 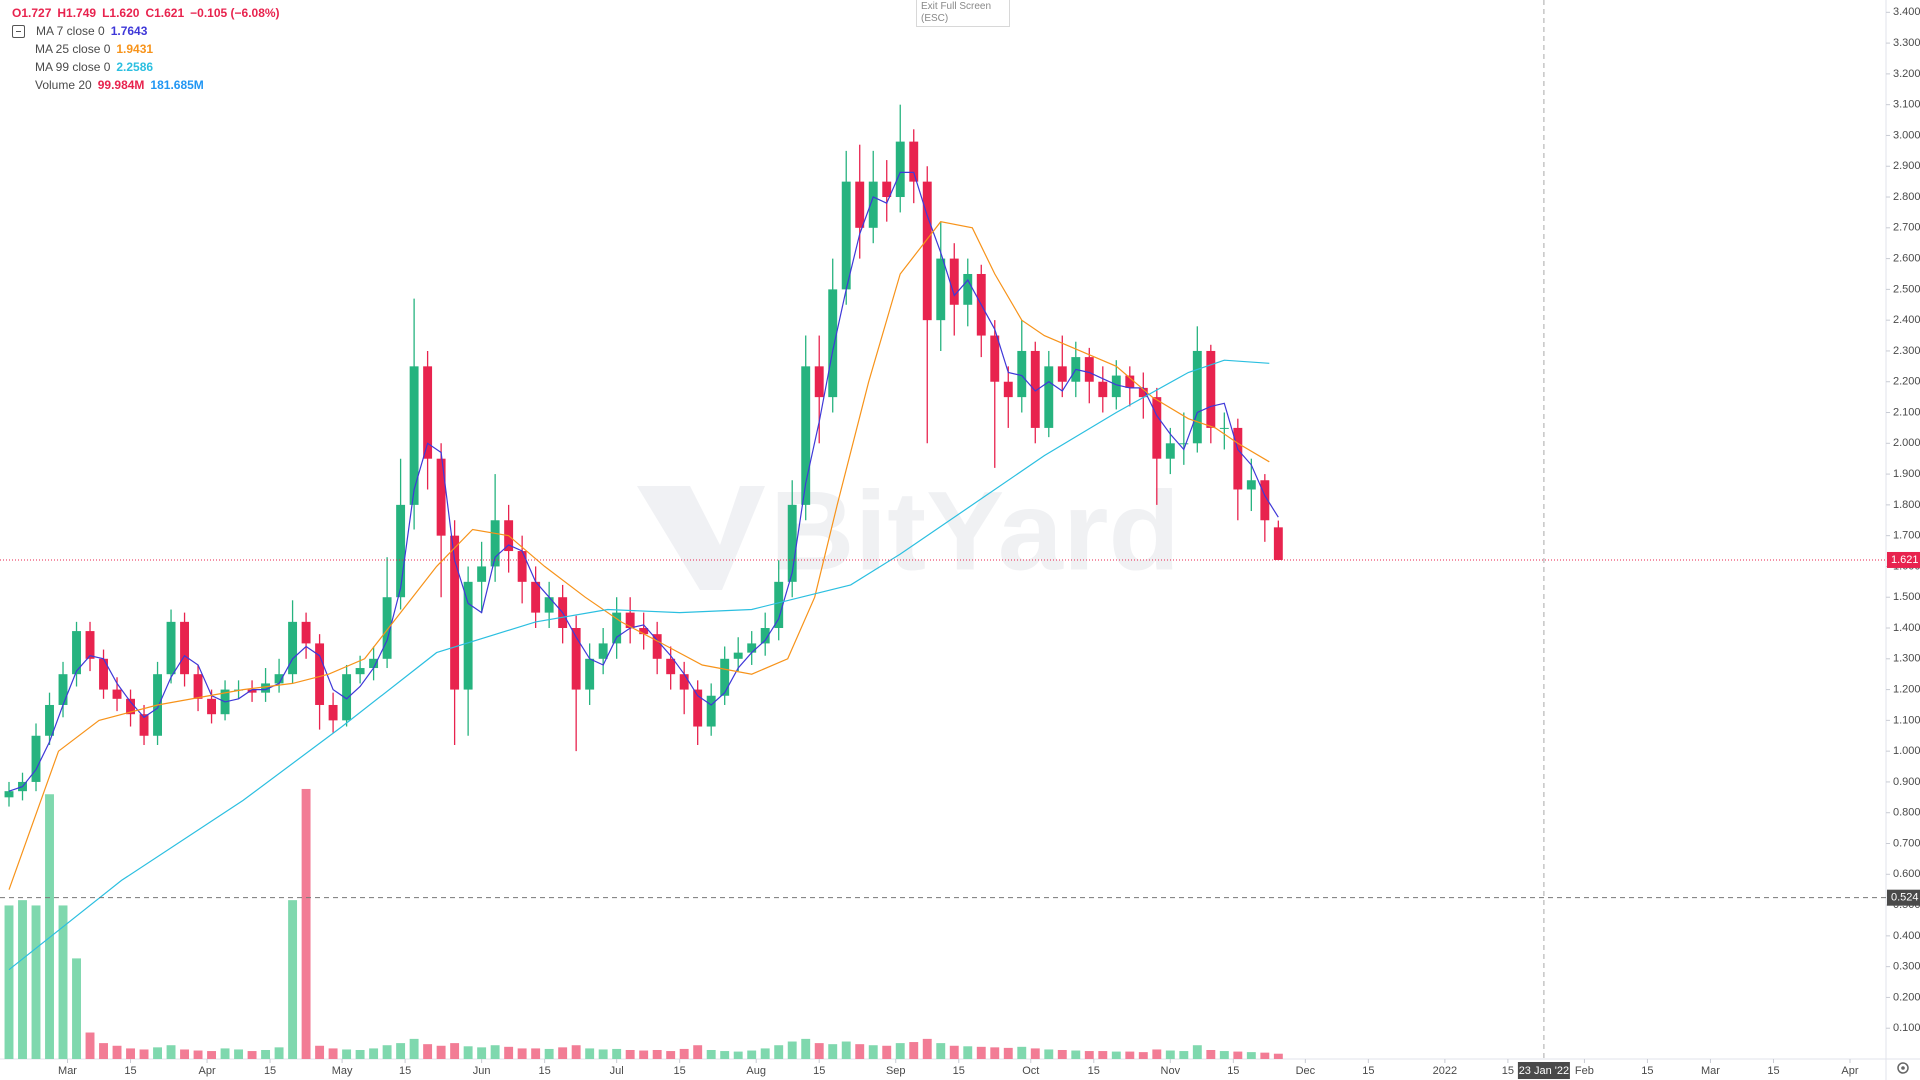 What do you see at coordinates (756, 1071) in the screenshot?
I see `x-tick-label: Aug` at bounding box center [756, 1071].